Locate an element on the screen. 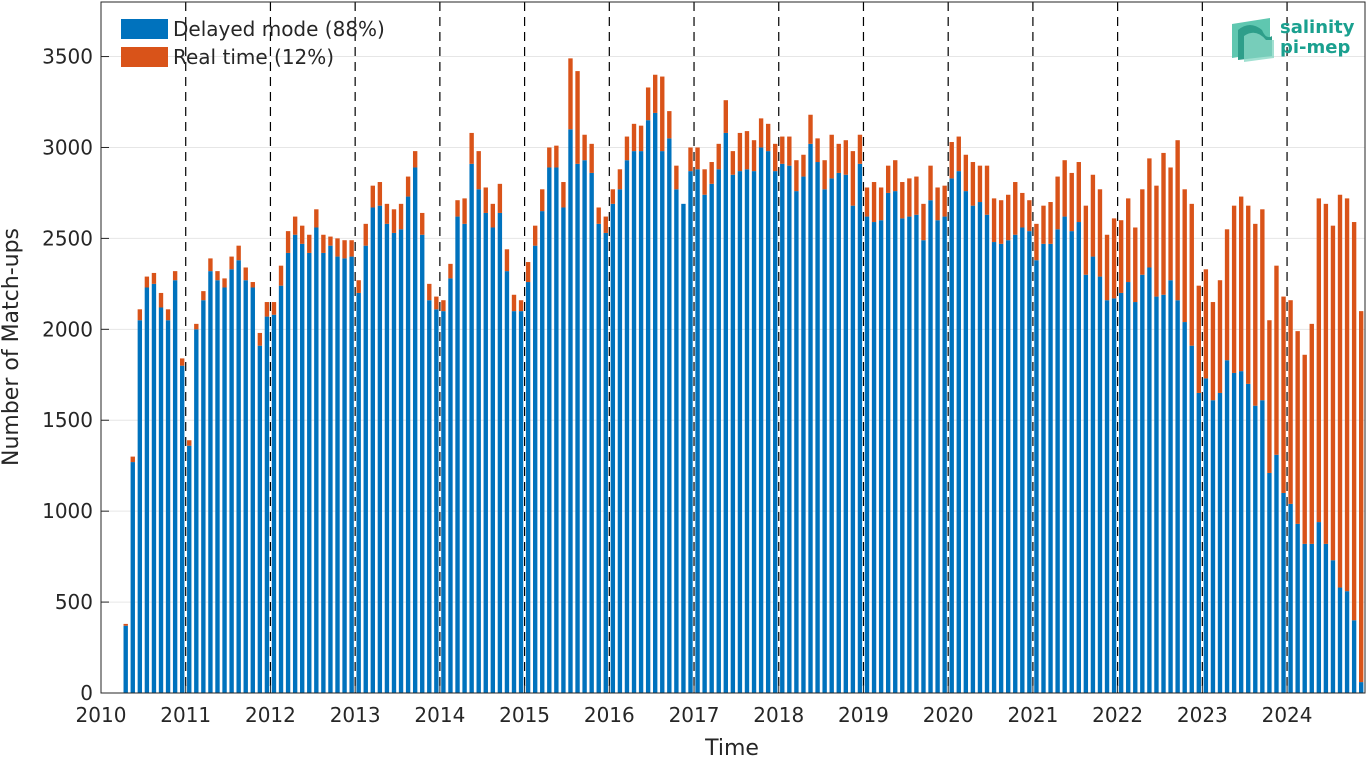 The height and width of the screenshot is (758, 1366). x-tick-label-2020: 2020 is located at coordinates (948, 715).